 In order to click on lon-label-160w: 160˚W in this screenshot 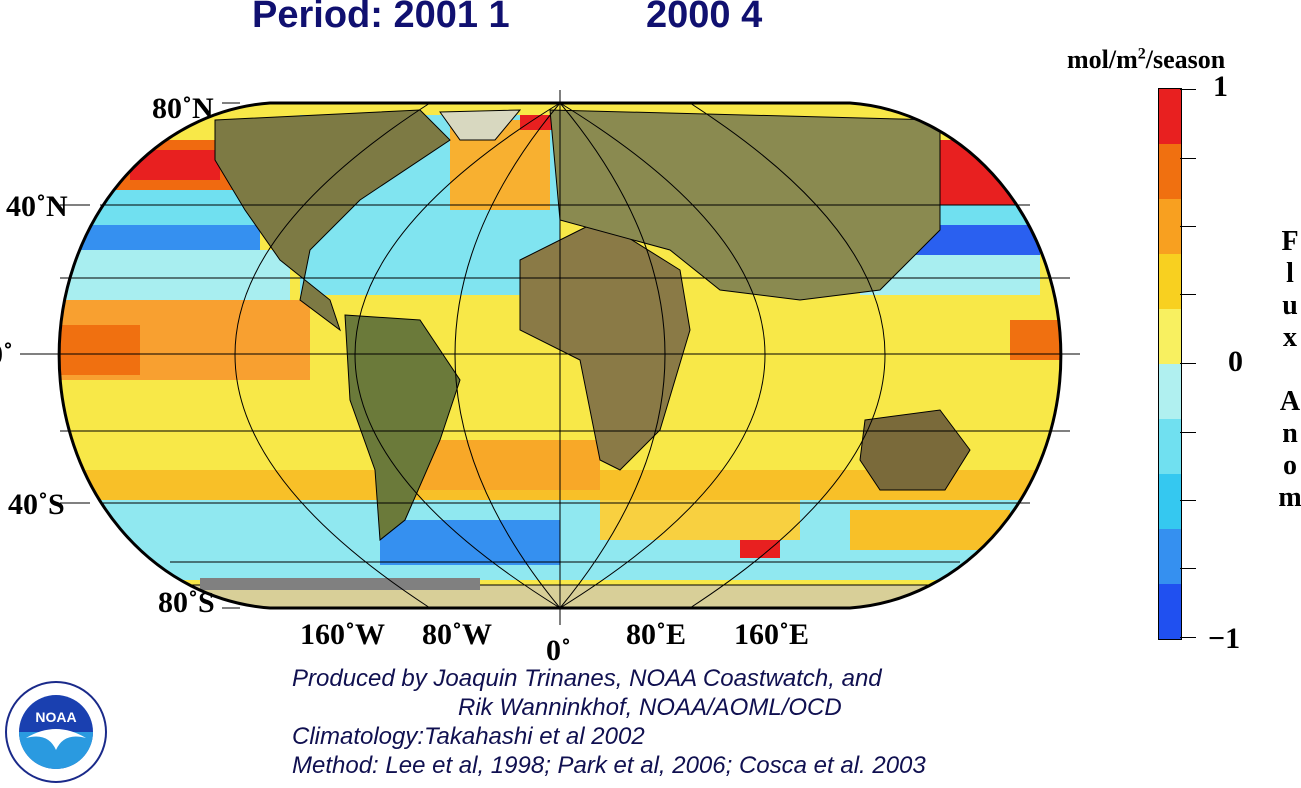, I will do `click(342, 634)`.